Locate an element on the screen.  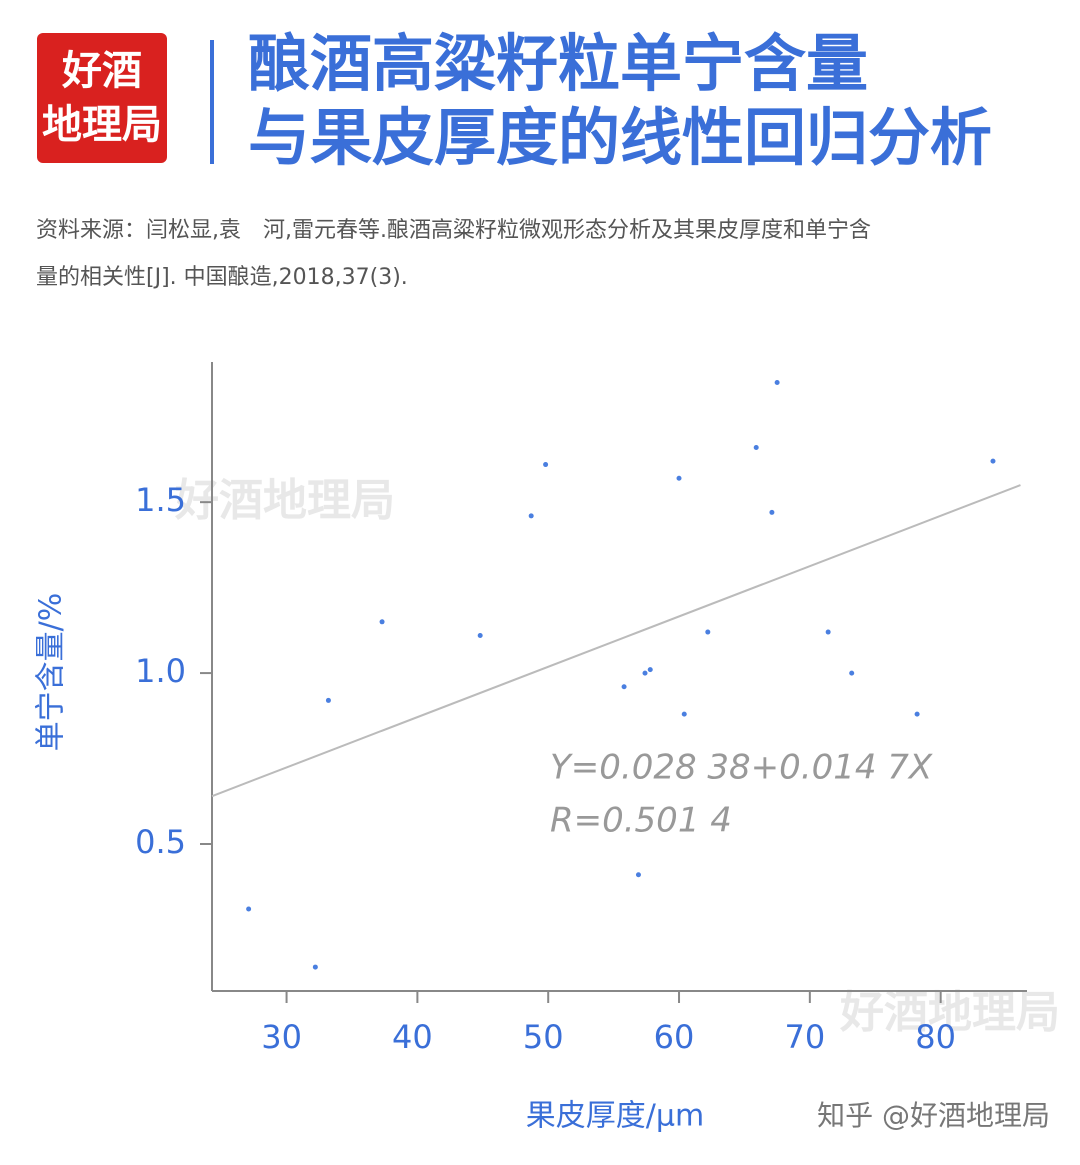
y-tick-label: 1.0 is located at coordinates (160, 671).